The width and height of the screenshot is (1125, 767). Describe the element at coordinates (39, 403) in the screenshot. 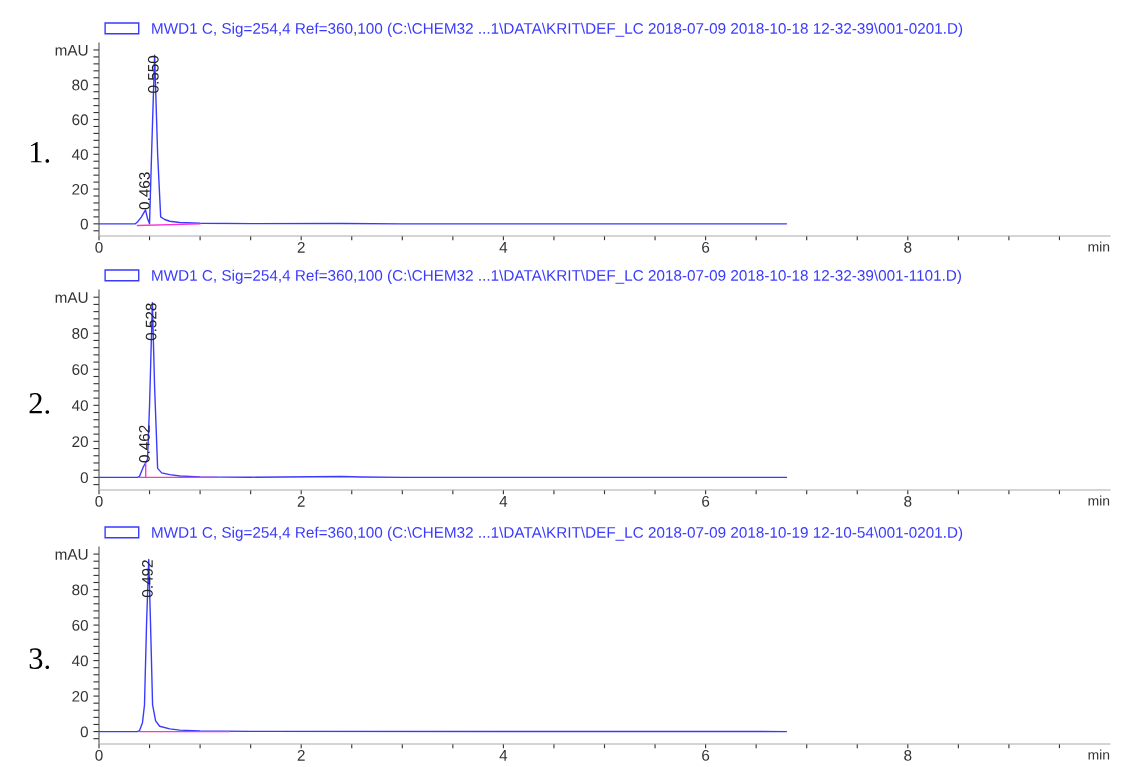

I see `text: 2.` at that location.